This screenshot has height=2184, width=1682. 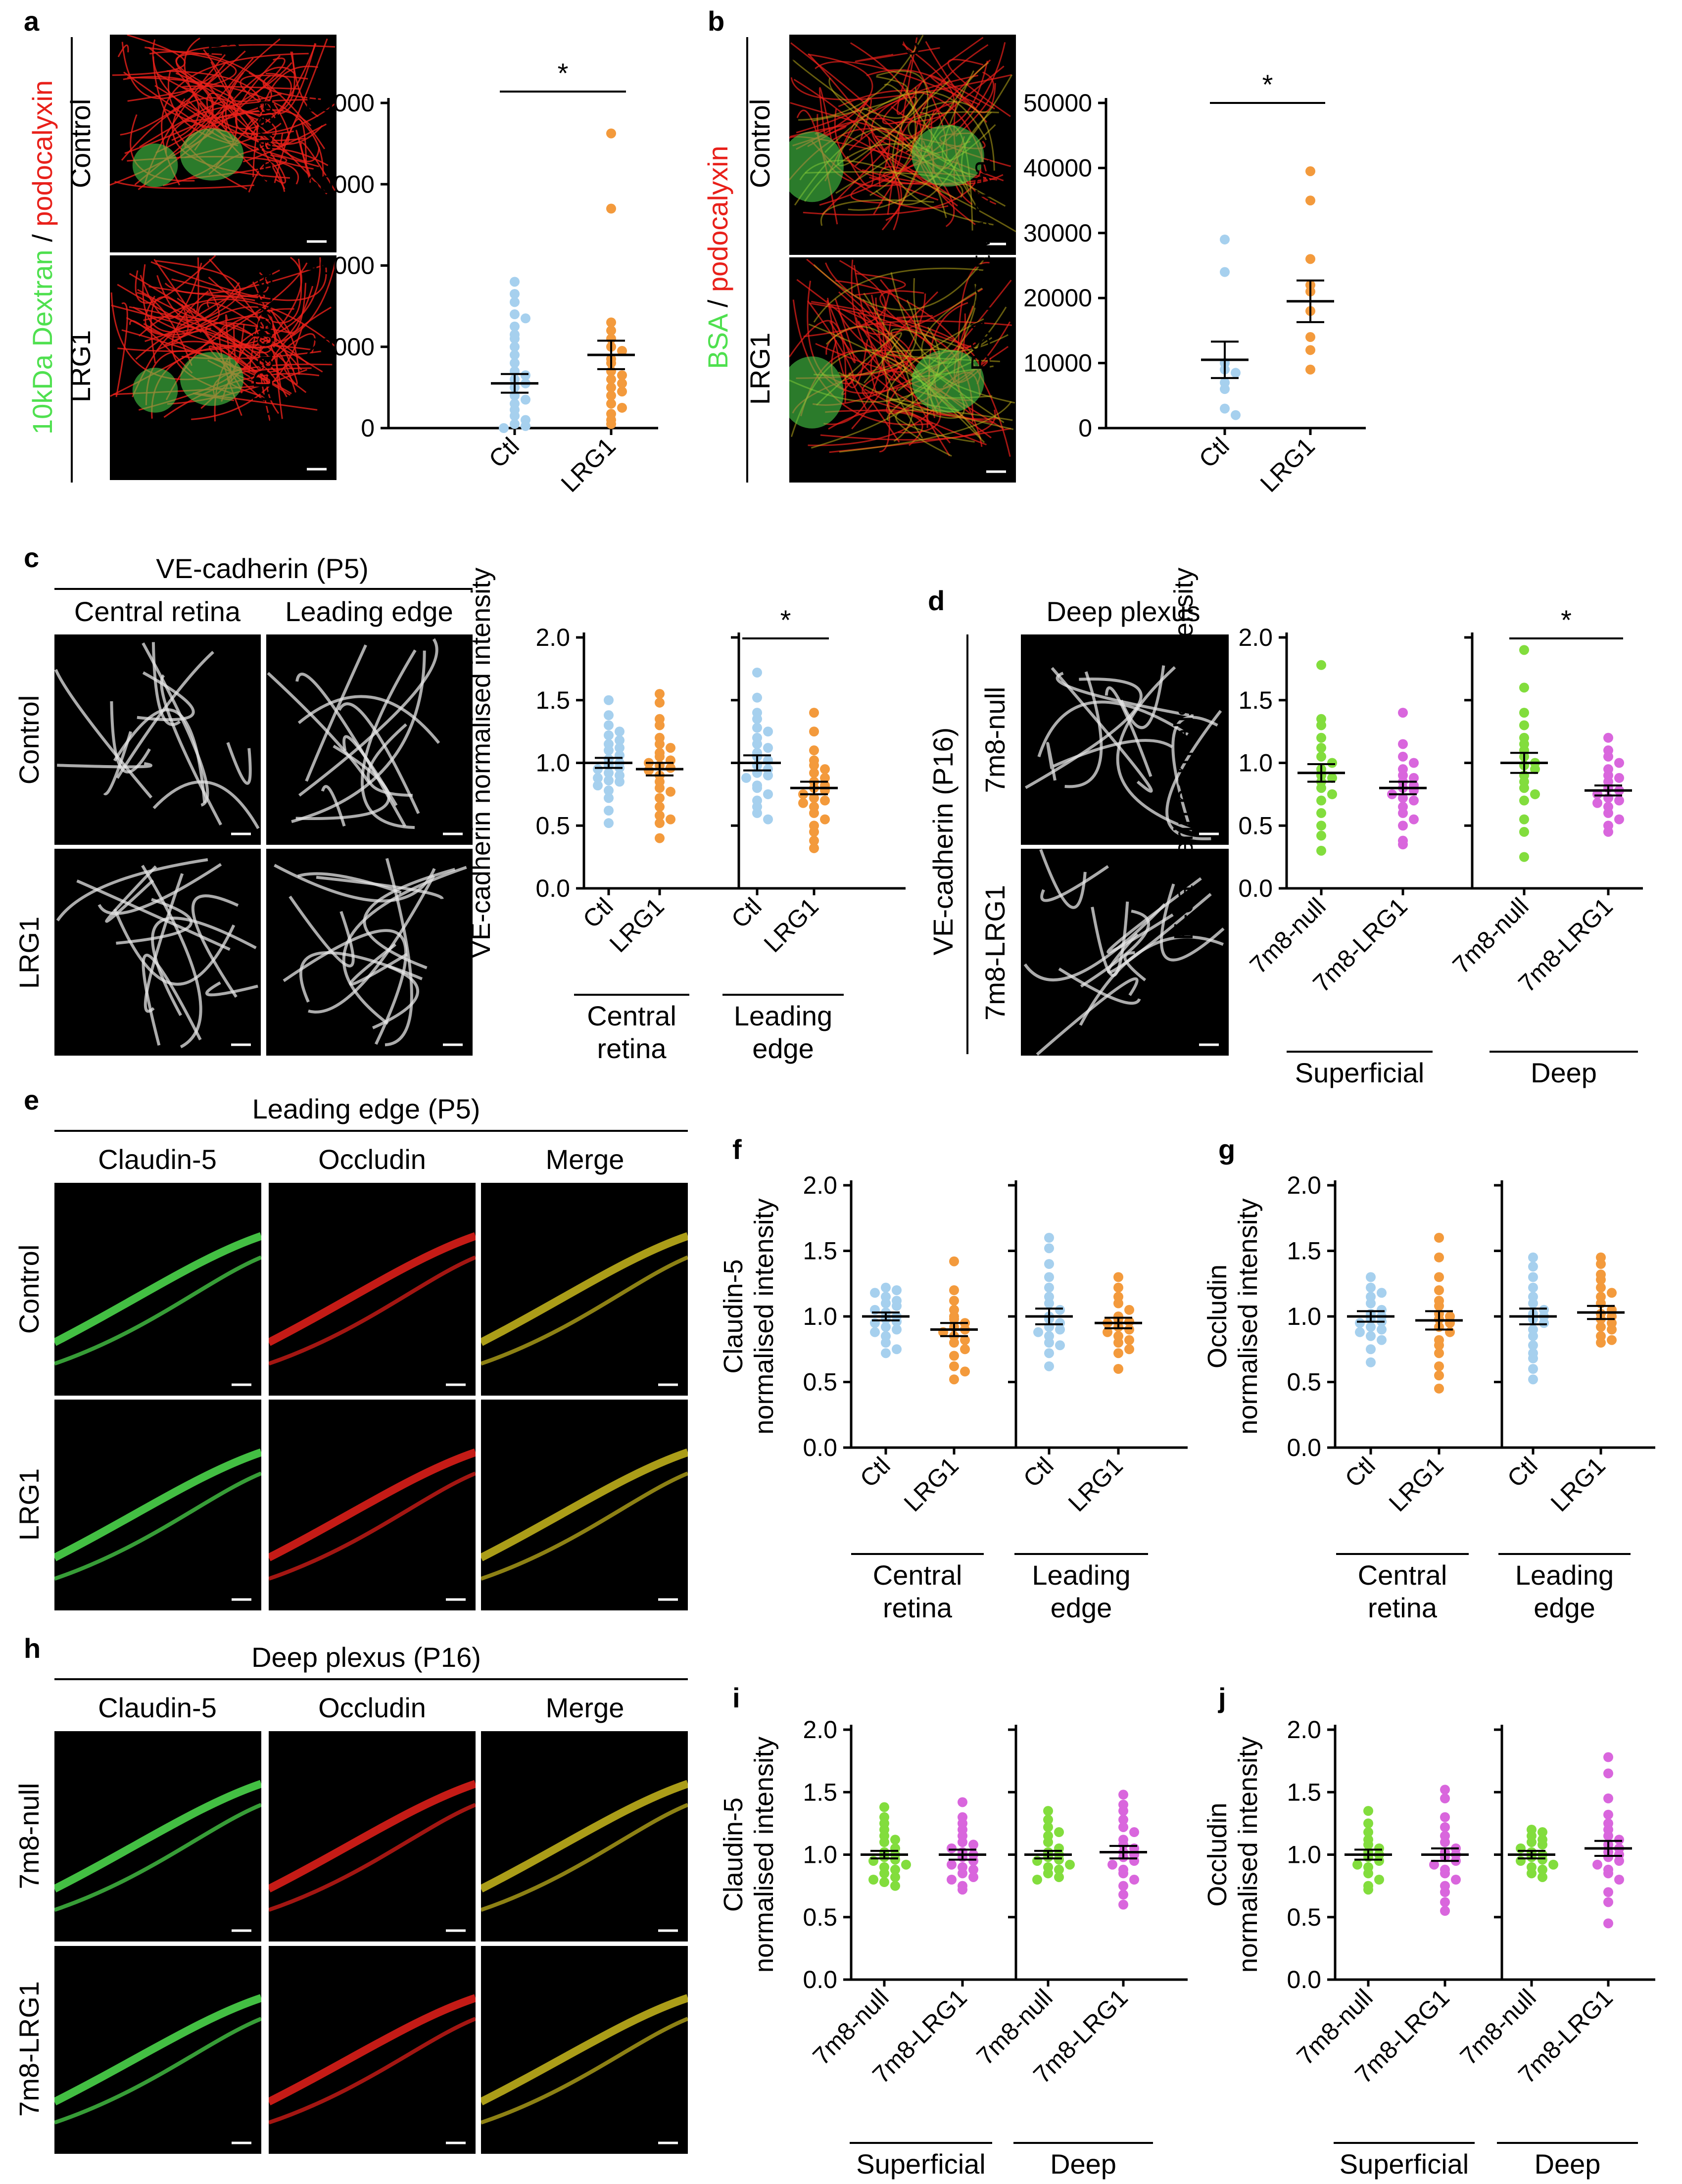 I want to click on panel-h-col-0: Claudin-5, so click(x=157, y=1708).